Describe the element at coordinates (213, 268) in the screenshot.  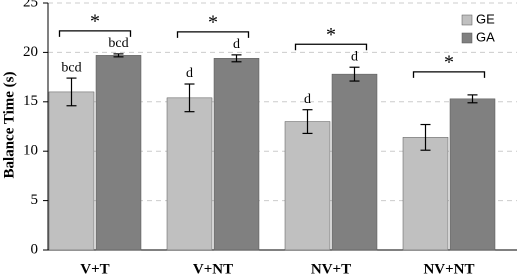
I see `x-tick-label: V+NT` at that location.